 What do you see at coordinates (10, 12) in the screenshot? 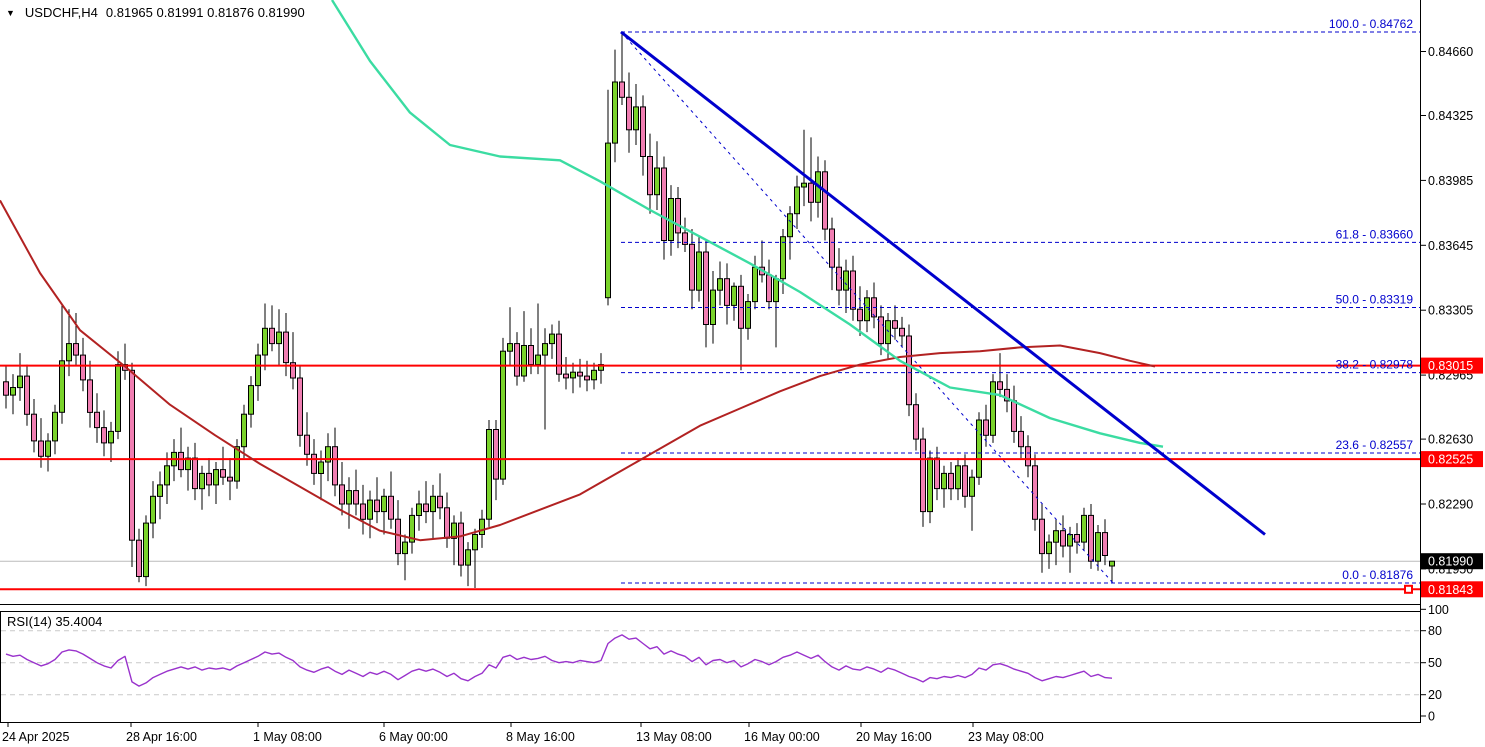
I see `chevron-down-icon: ▼` at bounding box center [10, 12].